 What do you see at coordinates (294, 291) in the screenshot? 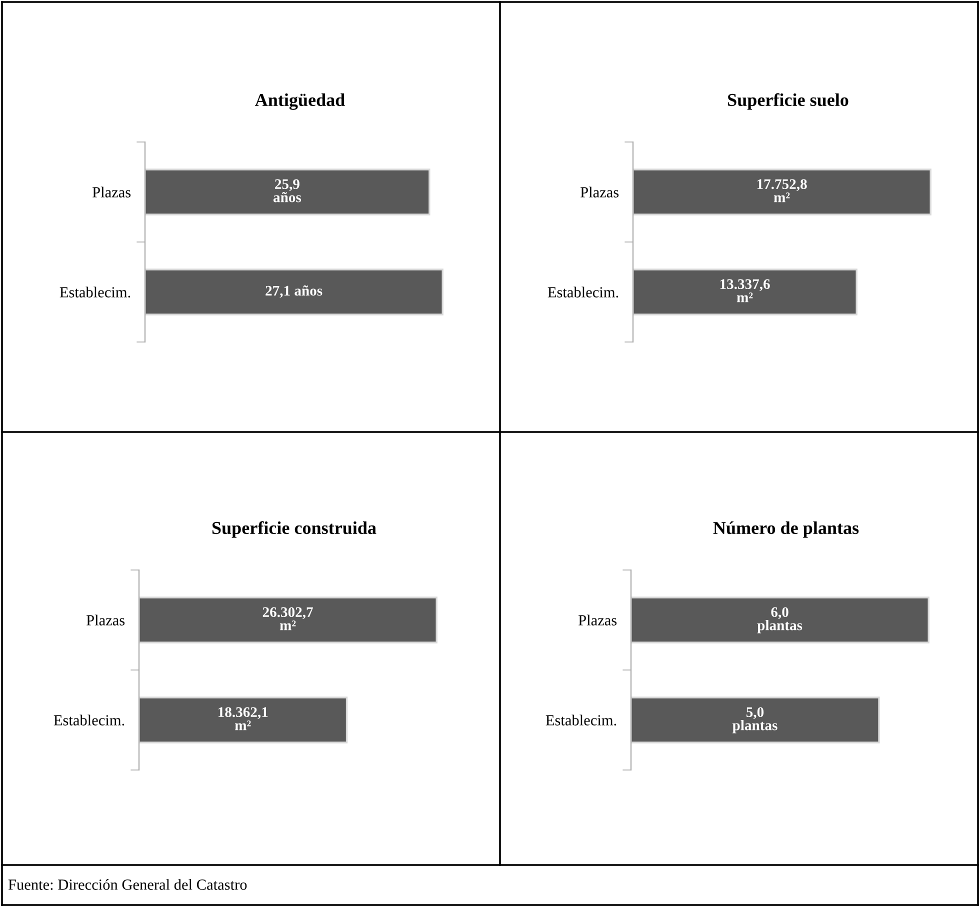
I see `data-label: 27,1 años` at bounding box center [294, 291].